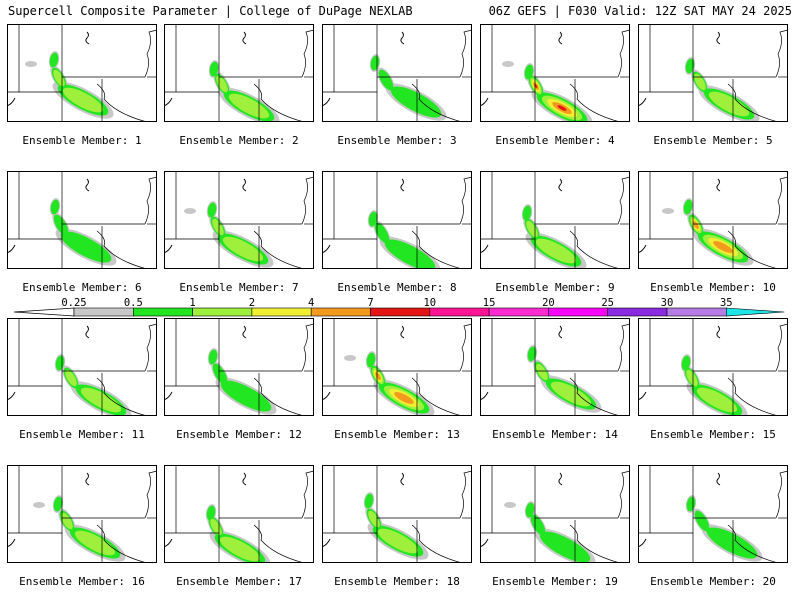 The image size is (800, 600). Describe the element at coordinates (399, 307) in the screenshot. I see `colorbar-graphic: 0.25 0.5 1 2 4 7 10 15 20 25 30 35` at that location.